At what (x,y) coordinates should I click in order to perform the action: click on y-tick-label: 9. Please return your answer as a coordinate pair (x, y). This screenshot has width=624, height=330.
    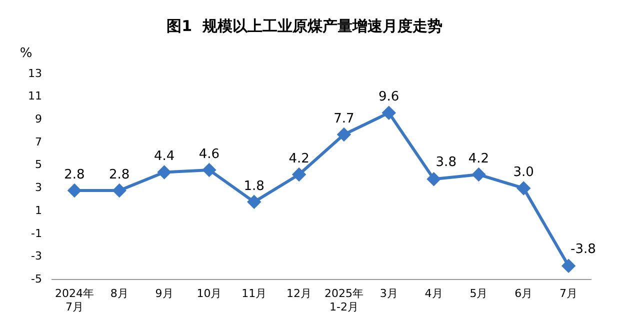
    Looking at the image, I should click on (38, 119).